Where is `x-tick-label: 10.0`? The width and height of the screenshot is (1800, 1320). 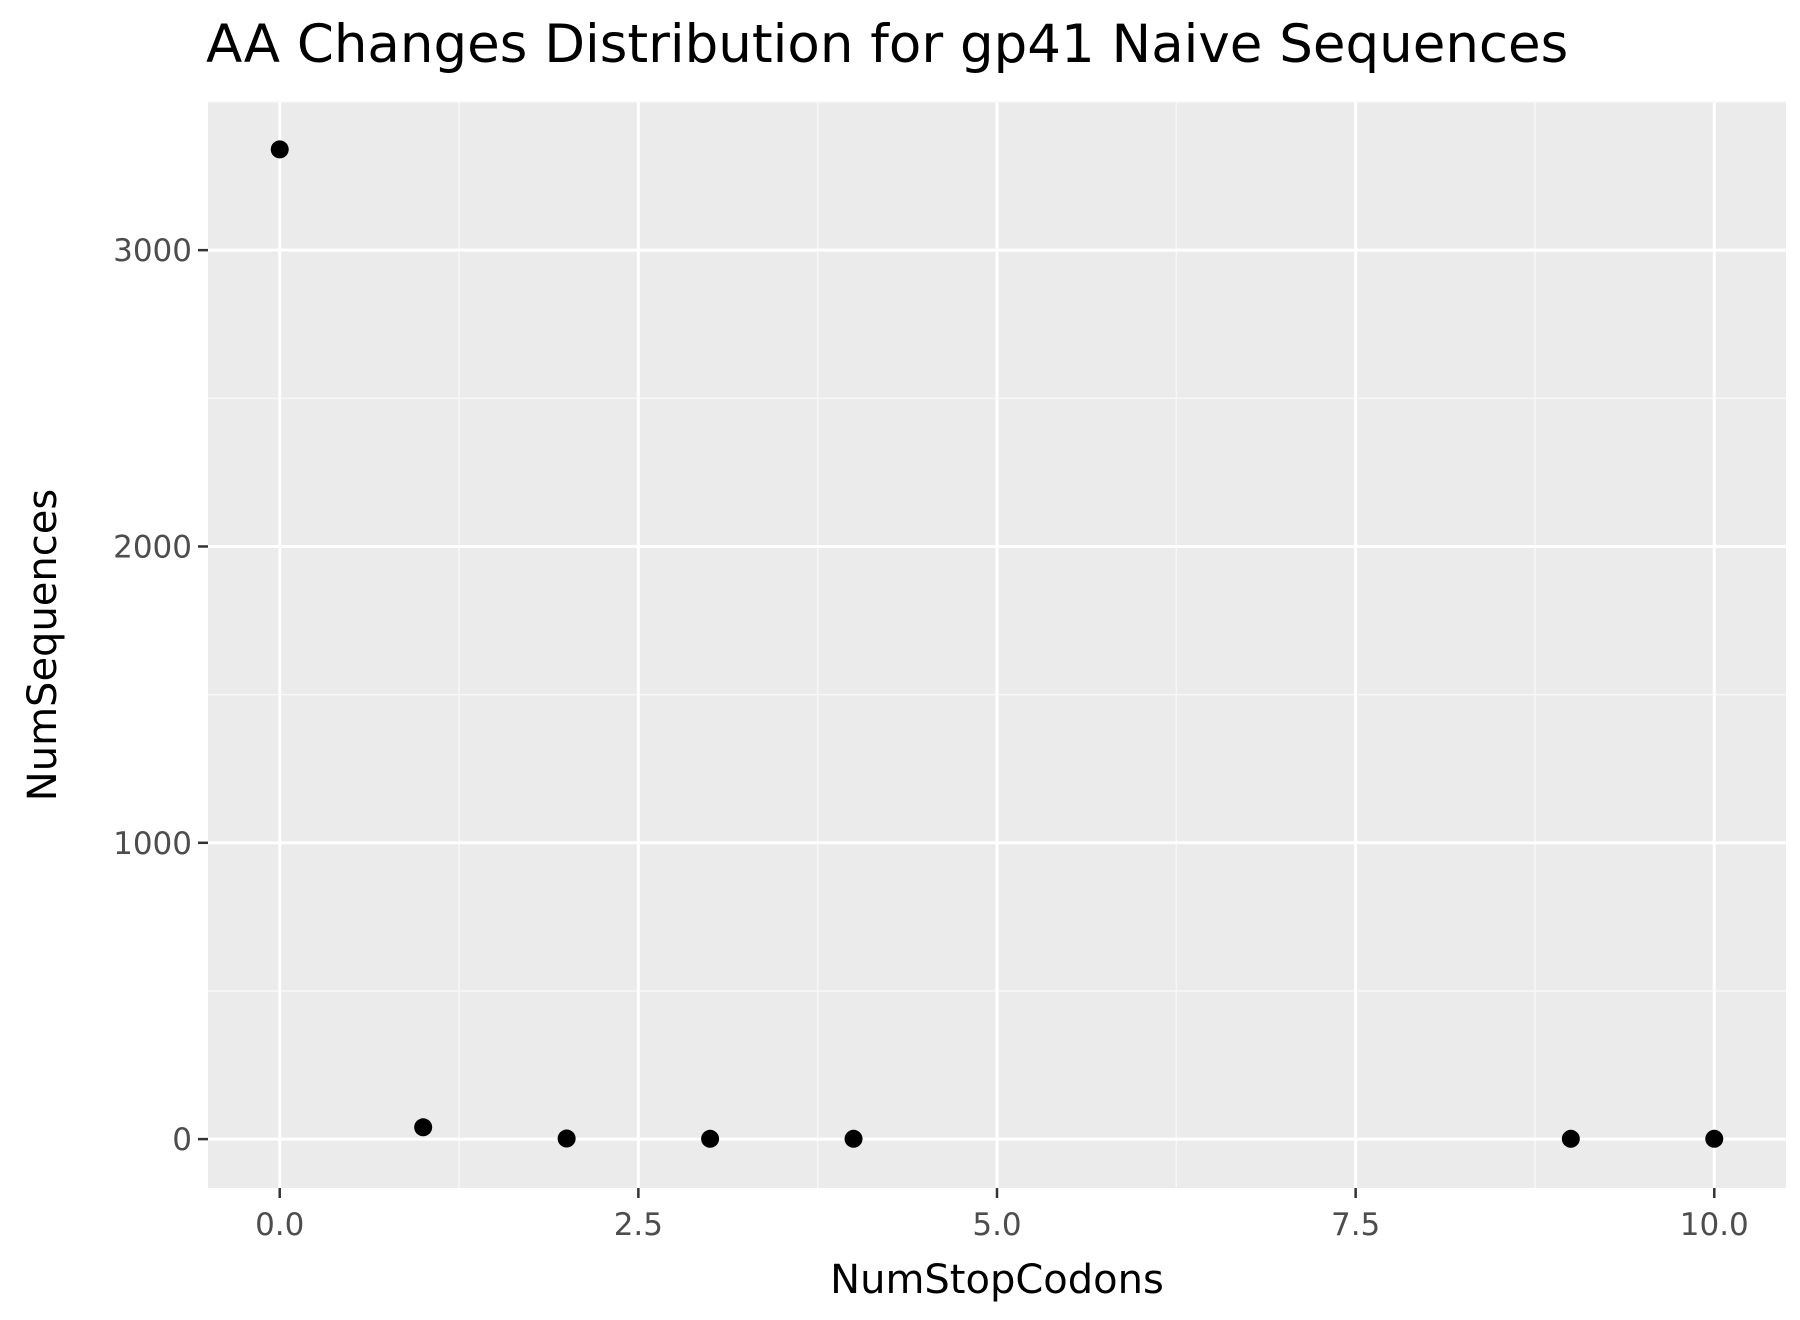 x-tick-label: 10.0 is located at coordinates (1714, 1225).